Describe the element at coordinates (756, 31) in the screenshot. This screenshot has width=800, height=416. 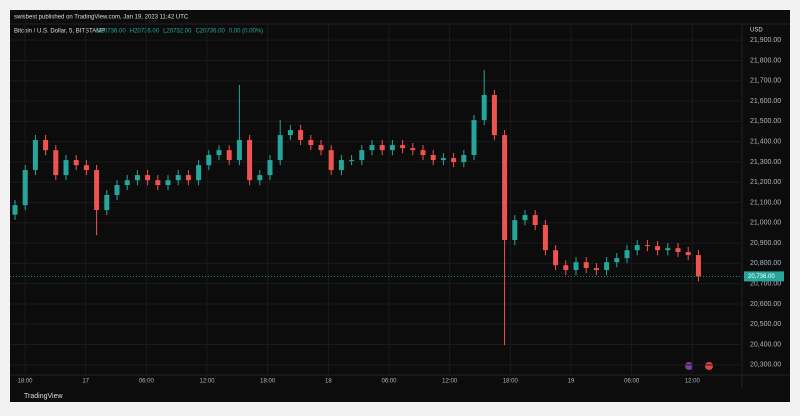
I see `currency: USD` at that location.